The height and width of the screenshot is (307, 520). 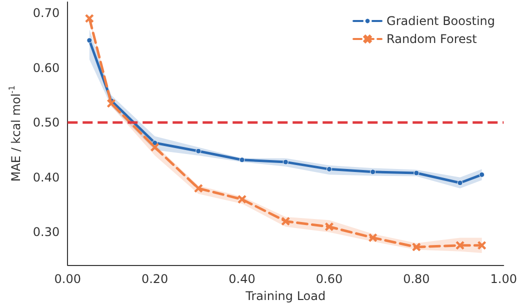 What do you see at coordinates (46, 123) in the screenshot?
I see `y-tick-label: 0.50` at bounding box center [46, 123].